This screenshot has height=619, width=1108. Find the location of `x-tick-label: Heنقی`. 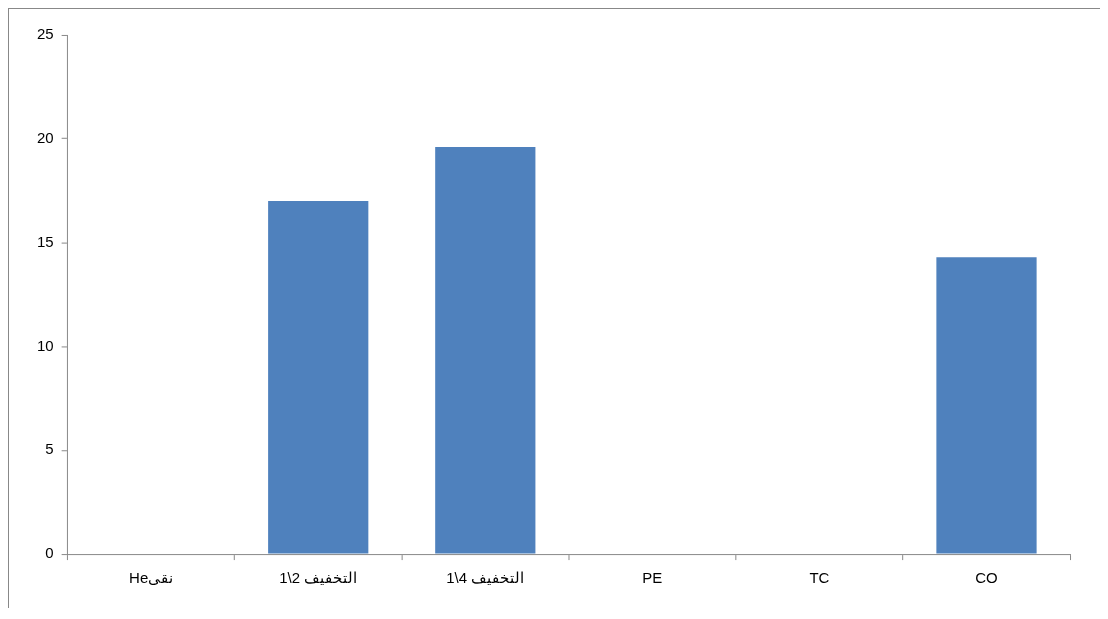

x-tick-label: Heنقی is located at coordinates (151, 578).